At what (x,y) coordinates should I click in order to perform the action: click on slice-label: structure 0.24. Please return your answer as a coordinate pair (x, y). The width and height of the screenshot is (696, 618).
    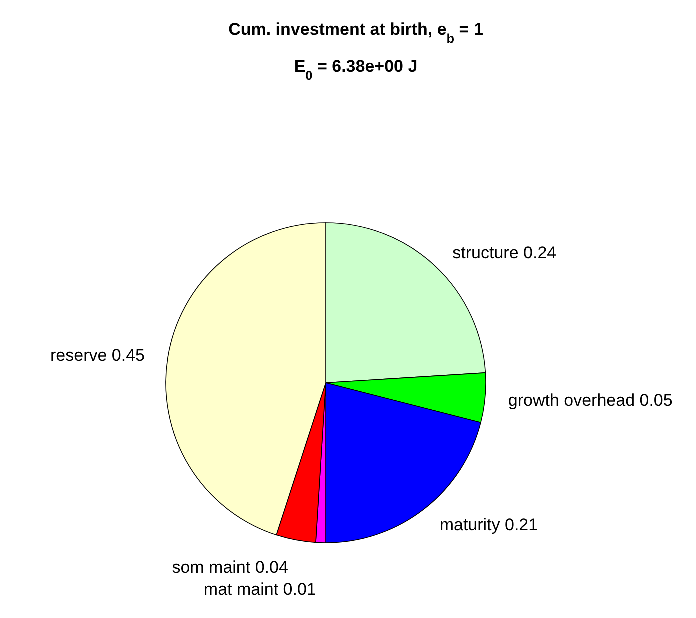
    Looking at the image, I should click on (504, 252).